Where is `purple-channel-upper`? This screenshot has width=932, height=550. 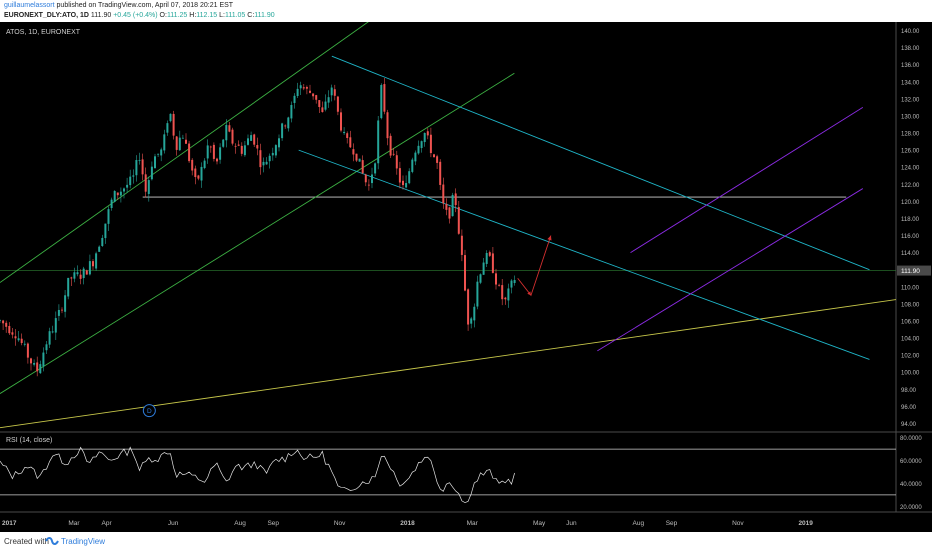 purple-channel-upper is located at coordinates (747, 180).